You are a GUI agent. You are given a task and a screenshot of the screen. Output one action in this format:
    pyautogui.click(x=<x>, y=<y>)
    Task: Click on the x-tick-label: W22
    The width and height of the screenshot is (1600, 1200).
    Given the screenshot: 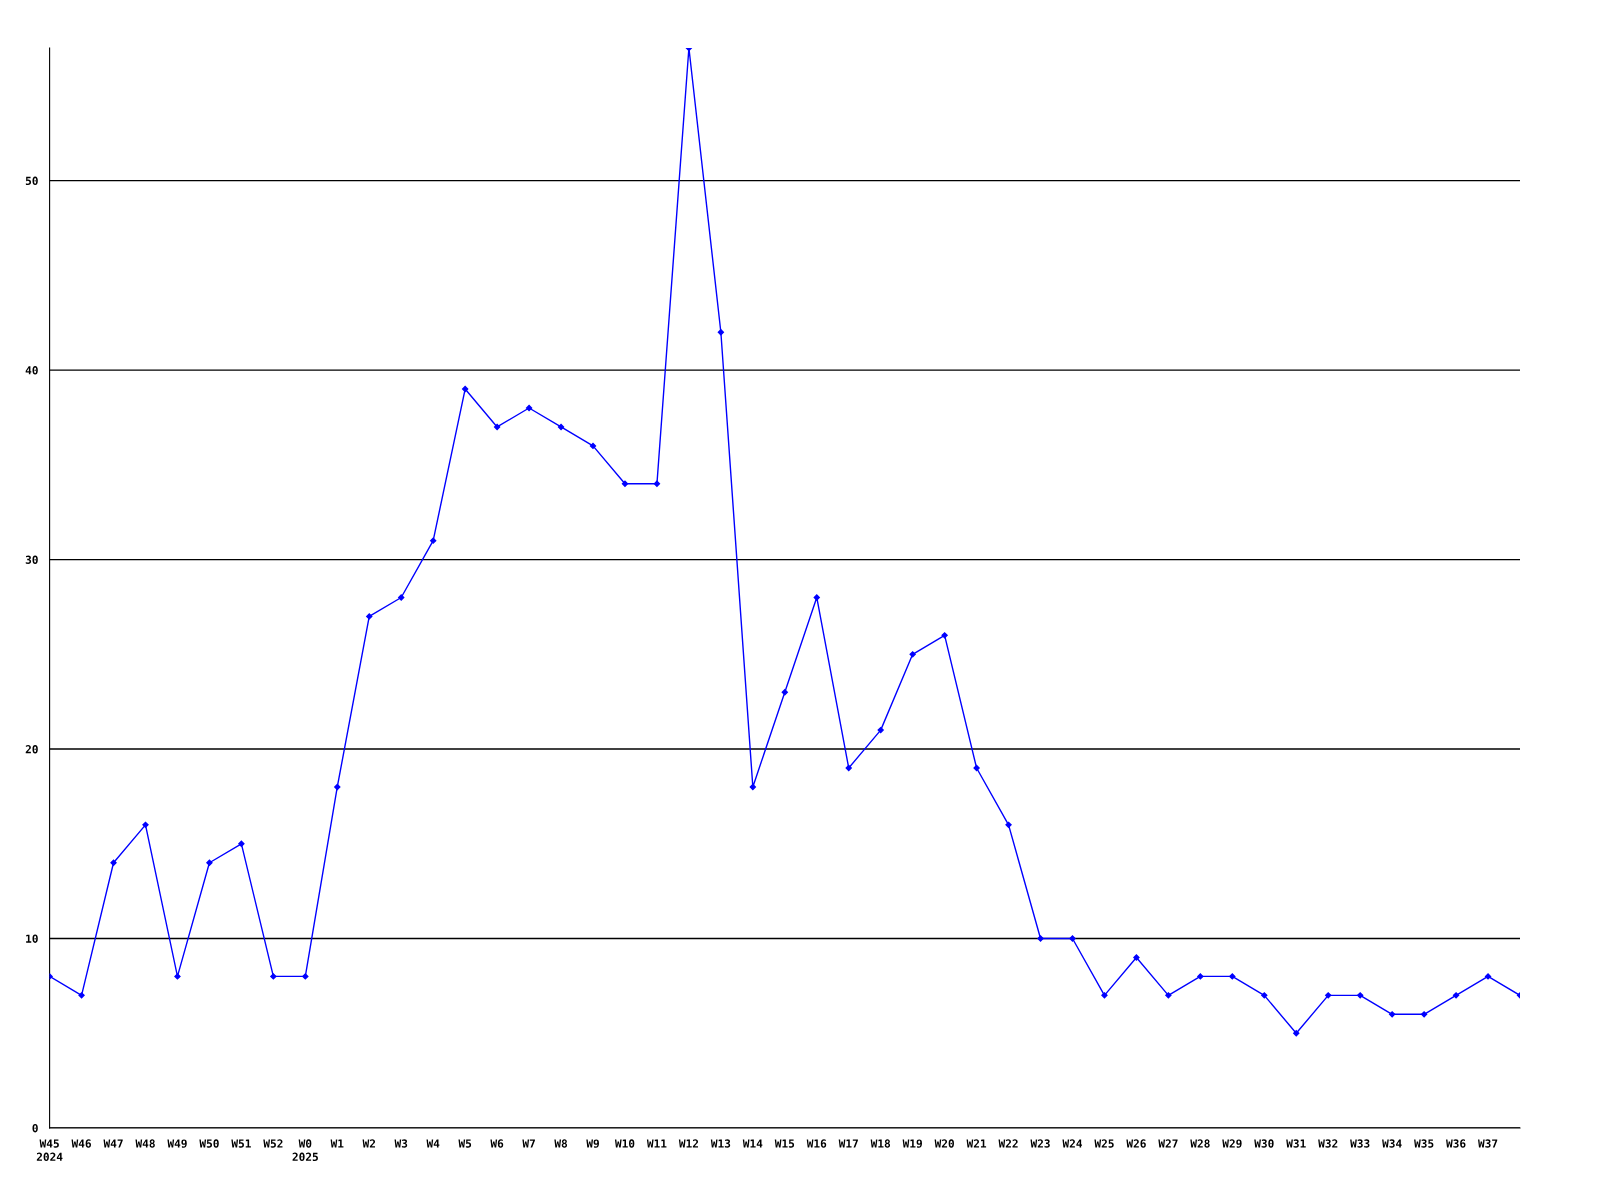 What is the action you would take?
    pyautogui.click(x=1008, y=1143)
    